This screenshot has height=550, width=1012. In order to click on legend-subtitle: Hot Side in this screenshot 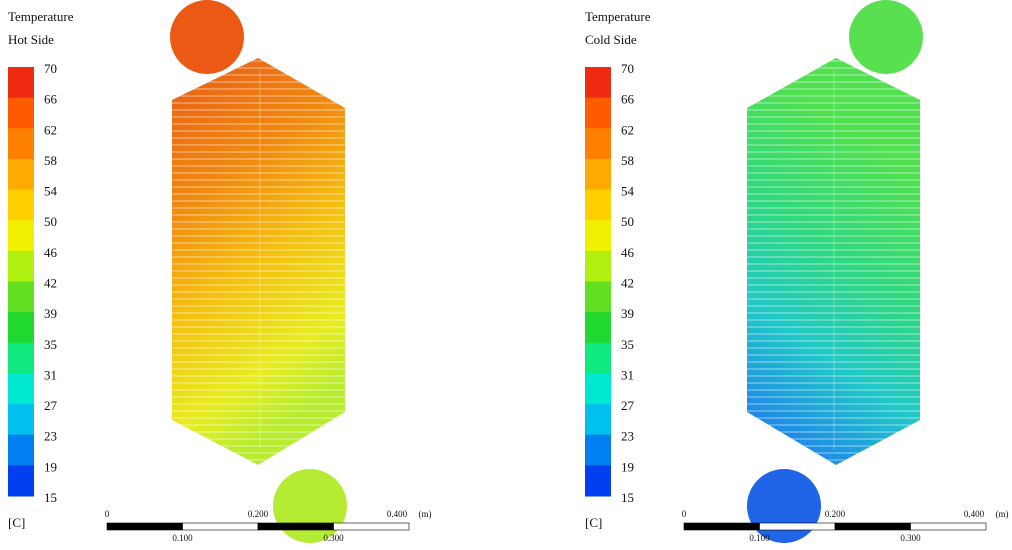, I will do `click(31, 39)`.